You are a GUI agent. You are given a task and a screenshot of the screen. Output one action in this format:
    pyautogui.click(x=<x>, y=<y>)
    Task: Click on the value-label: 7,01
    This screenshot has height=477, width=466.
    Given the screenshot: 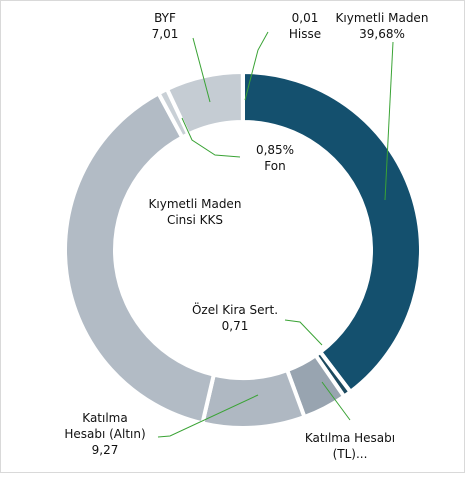 What is the action you would take?
    pyautogui.click(x=165, y=34)
    